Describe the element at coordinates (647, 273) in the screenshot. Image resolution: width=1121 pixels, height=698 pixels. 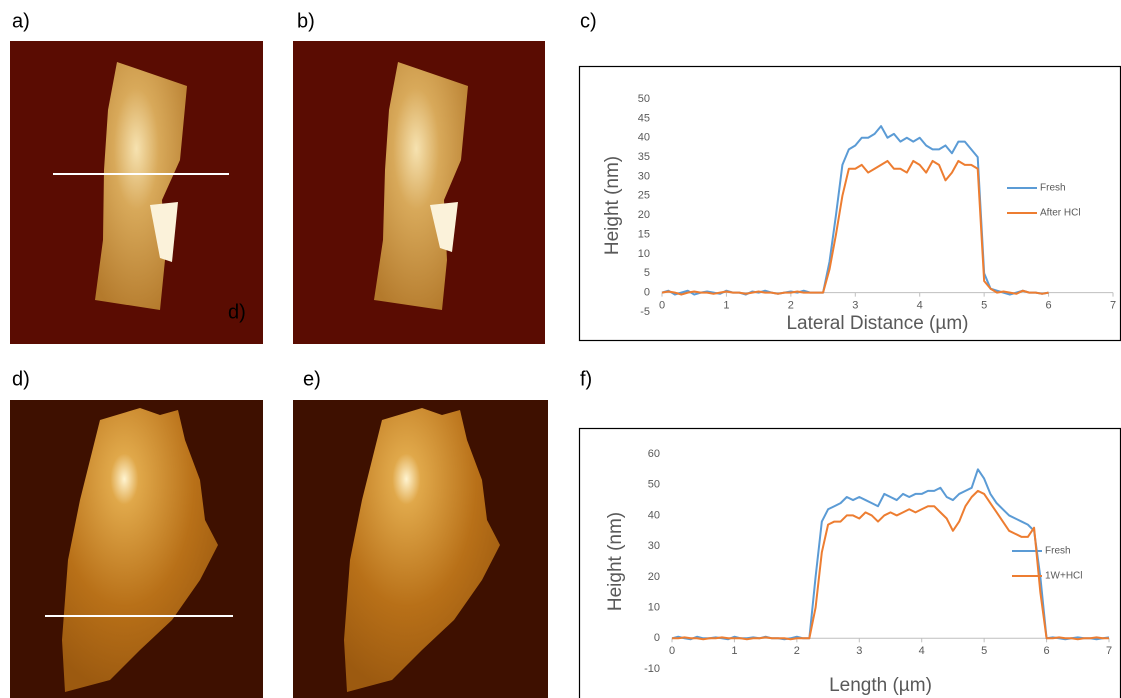
I see `y-tick-label: 5` at that location.